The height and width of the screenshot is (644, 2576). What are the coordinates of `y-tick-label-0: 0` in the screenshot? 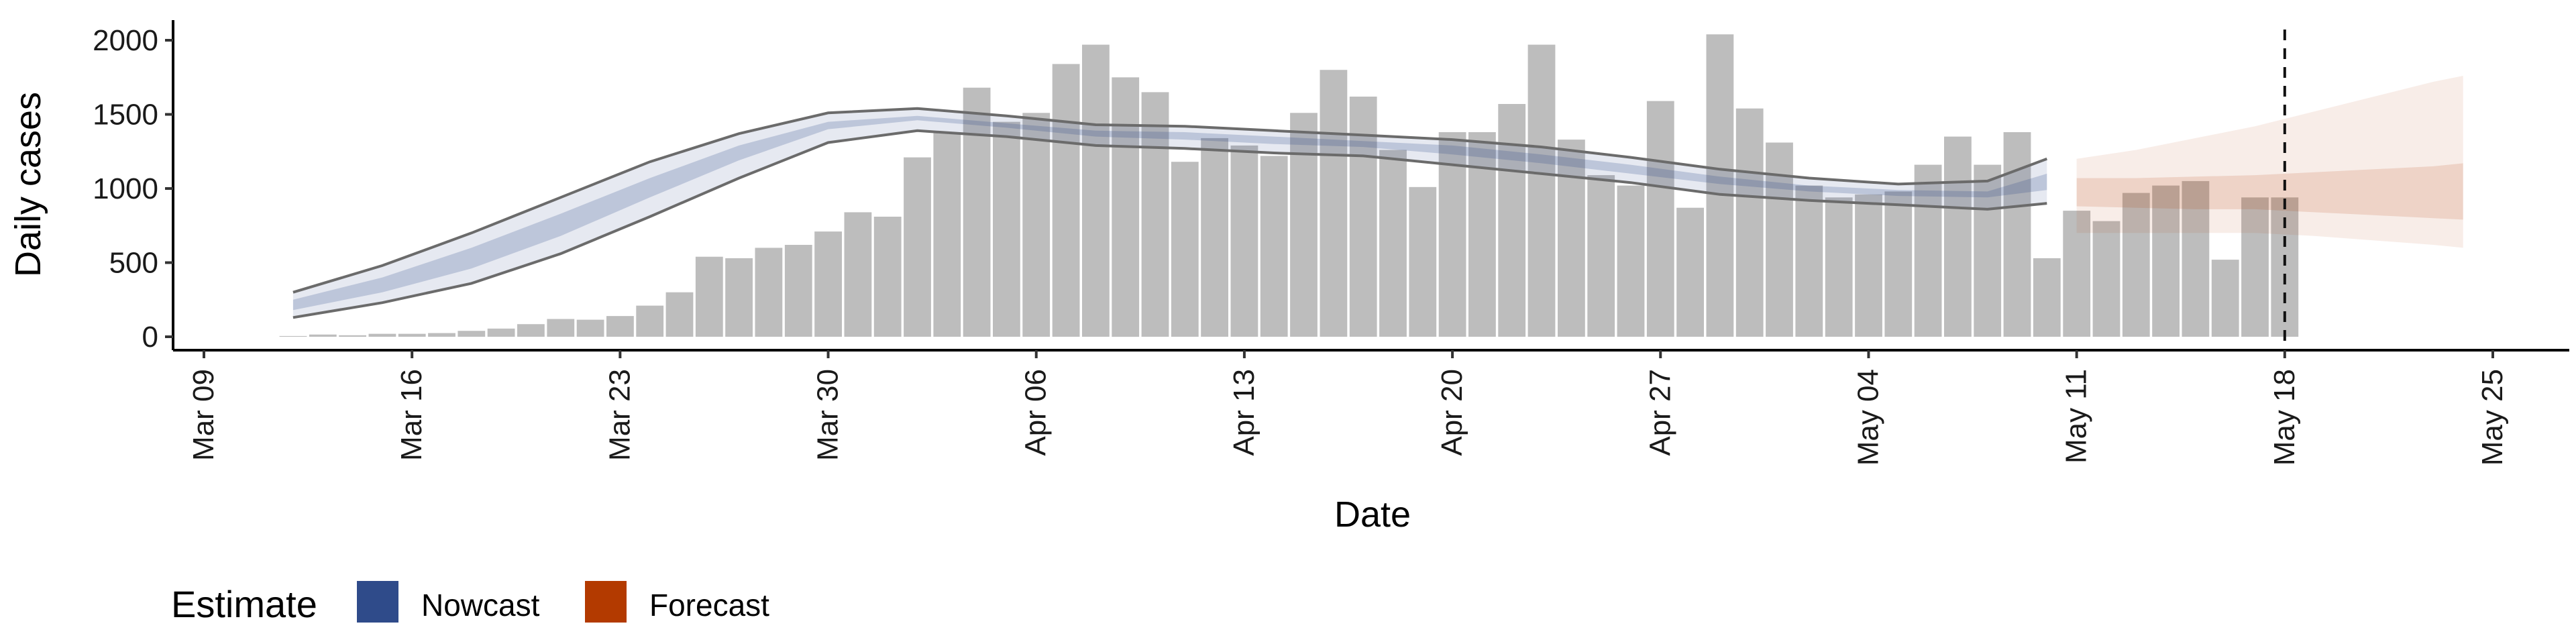 It's located at (150, 337).